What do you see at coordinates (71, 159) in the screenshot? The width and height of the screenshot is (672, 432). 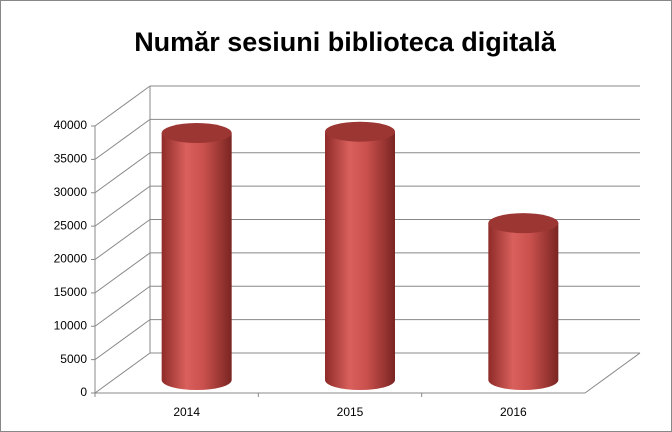 I see `y-tick-label: 35000` at bounding box center [71, 159].